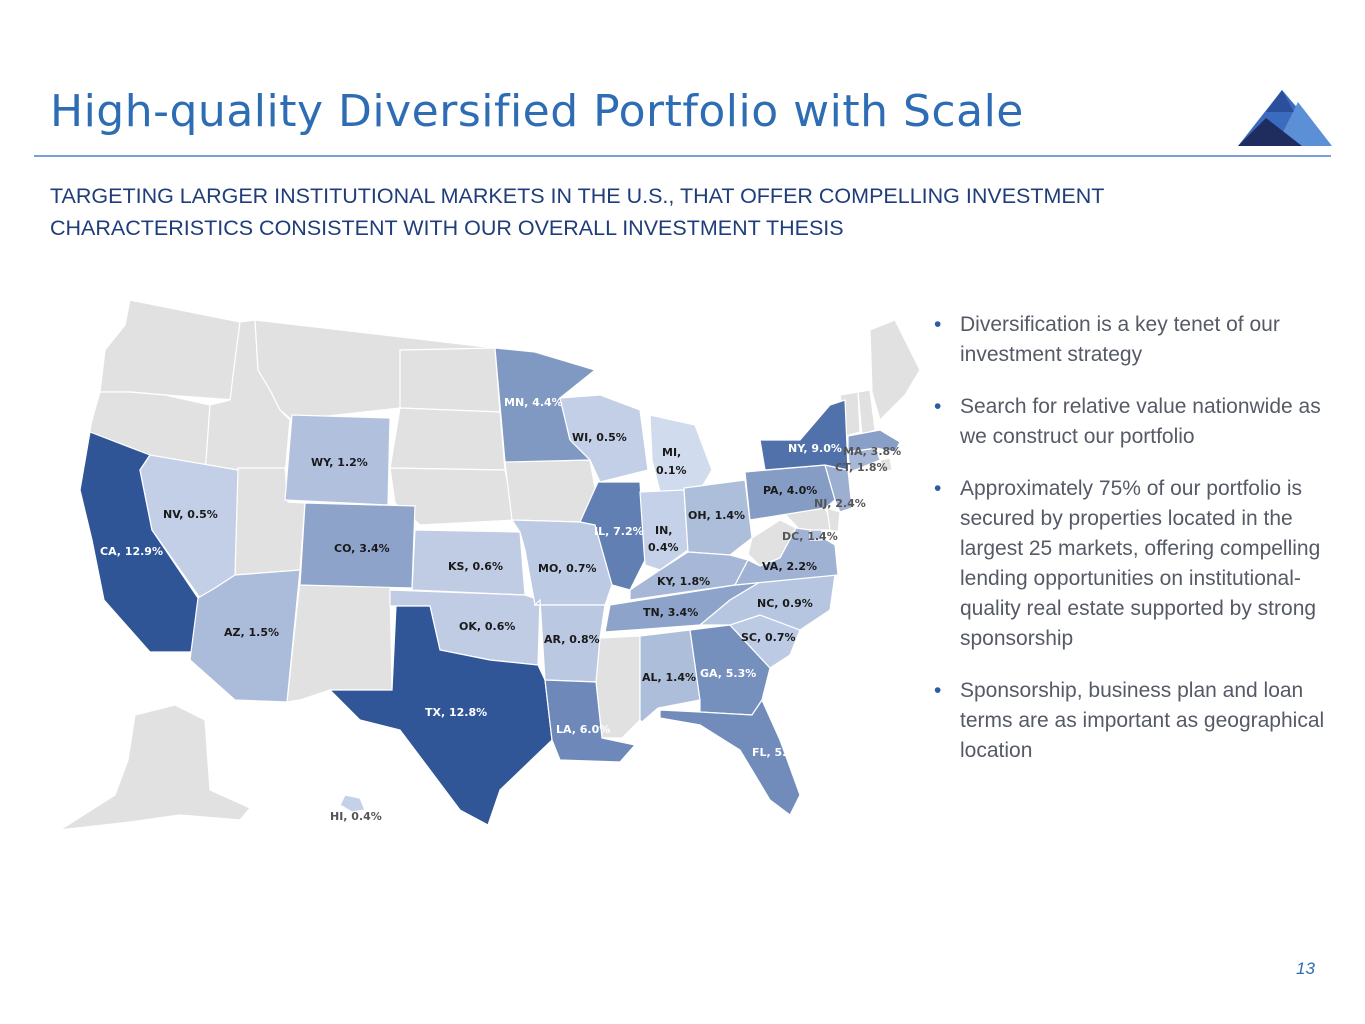  Describe the element at coordinates (683, 581) in the screenshot. I see `label-KY: KY, 1.8%` at that location.